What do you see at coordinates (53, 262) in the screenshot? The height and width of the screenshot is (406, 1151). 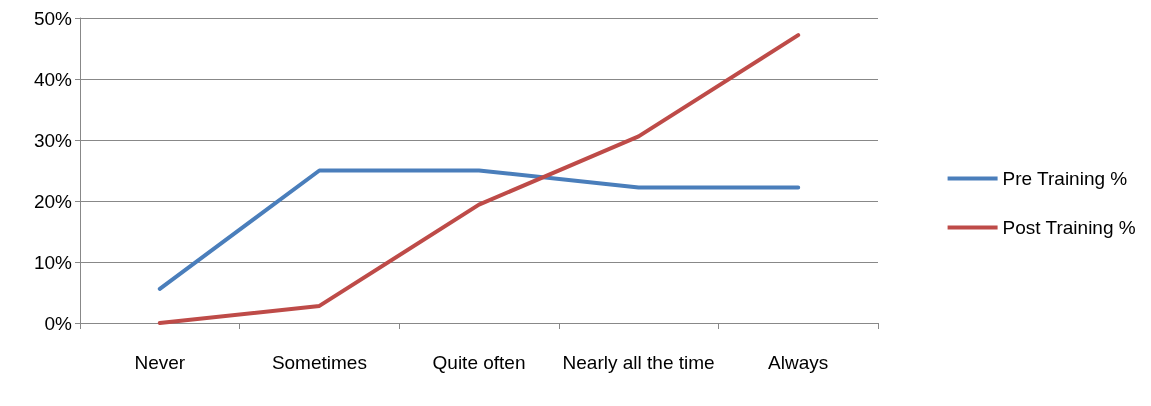 I see `y-tick-label: 10%` at bounding box center [53, 262].